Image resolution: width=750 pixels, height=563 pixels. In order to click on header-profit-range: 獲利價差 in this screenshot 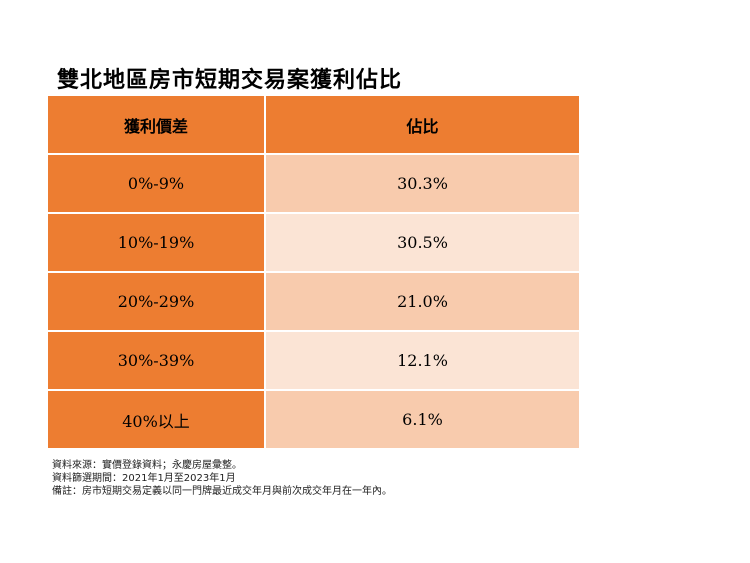, I will do `click(156, 124)`.